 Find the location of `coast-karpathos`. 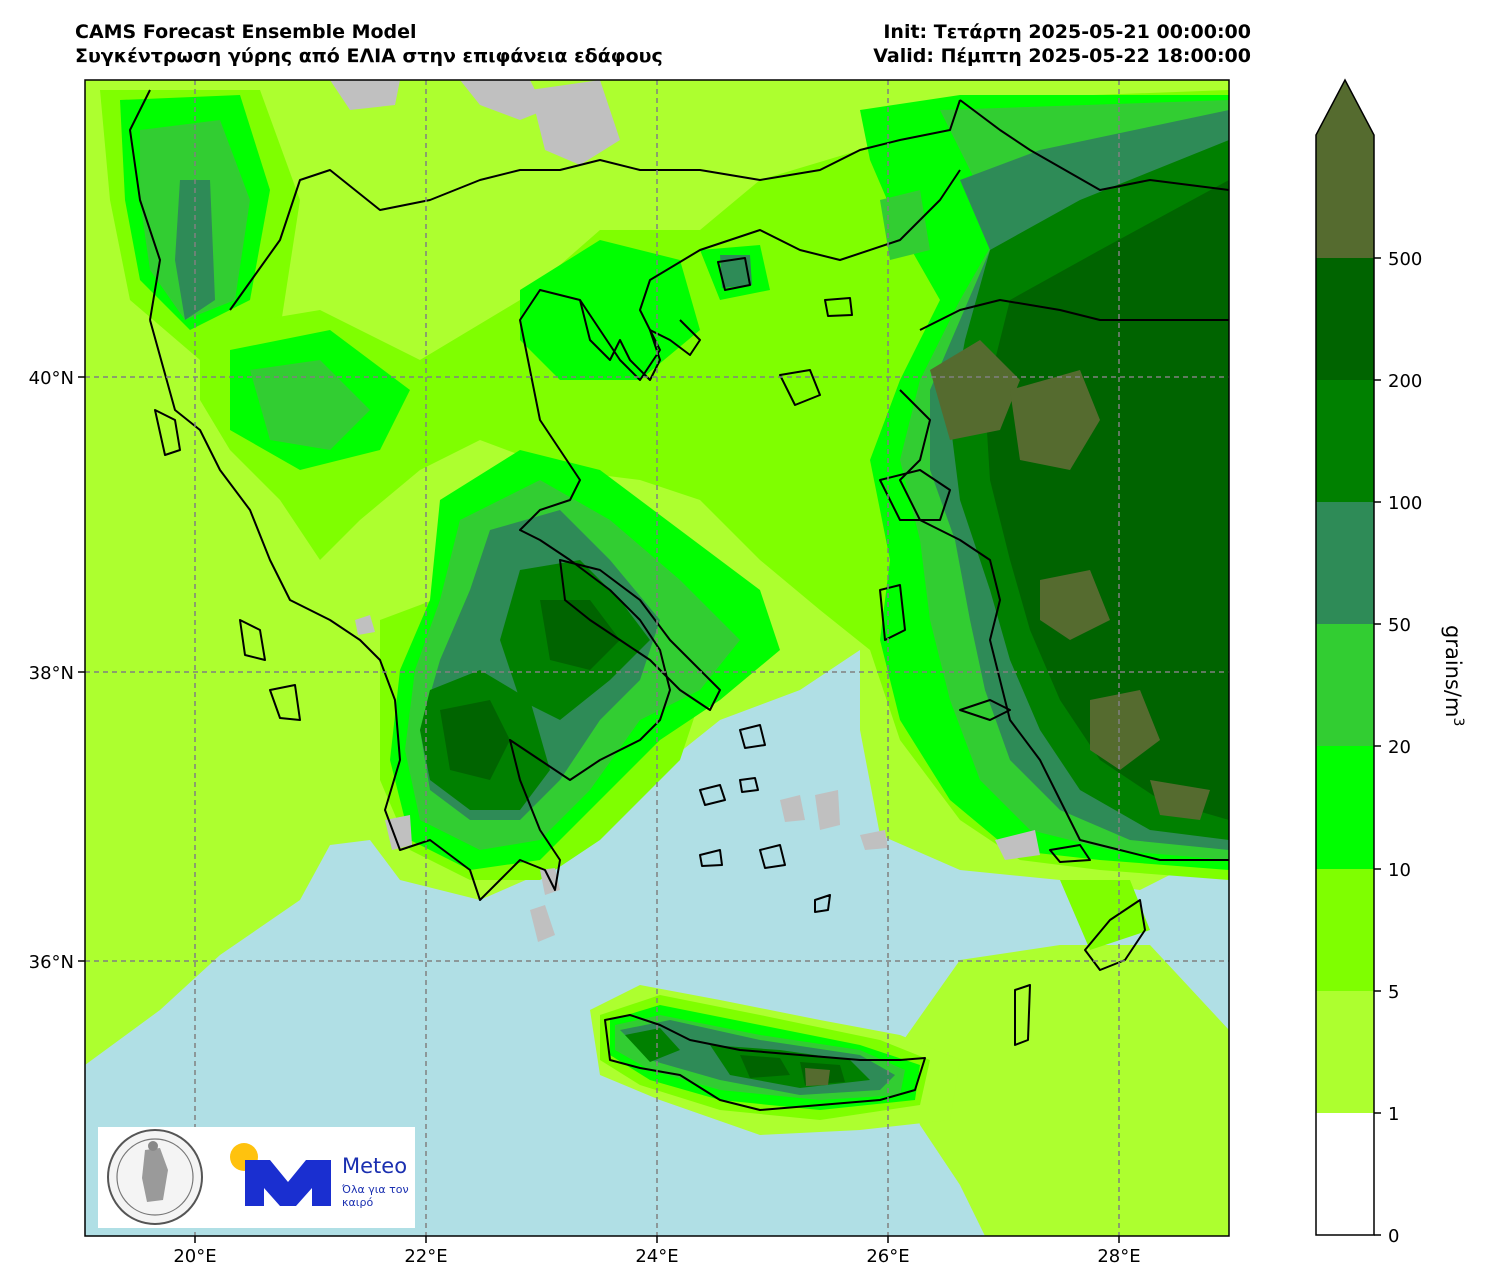

coast-karpathos is located at coordinates (1022, 1015).